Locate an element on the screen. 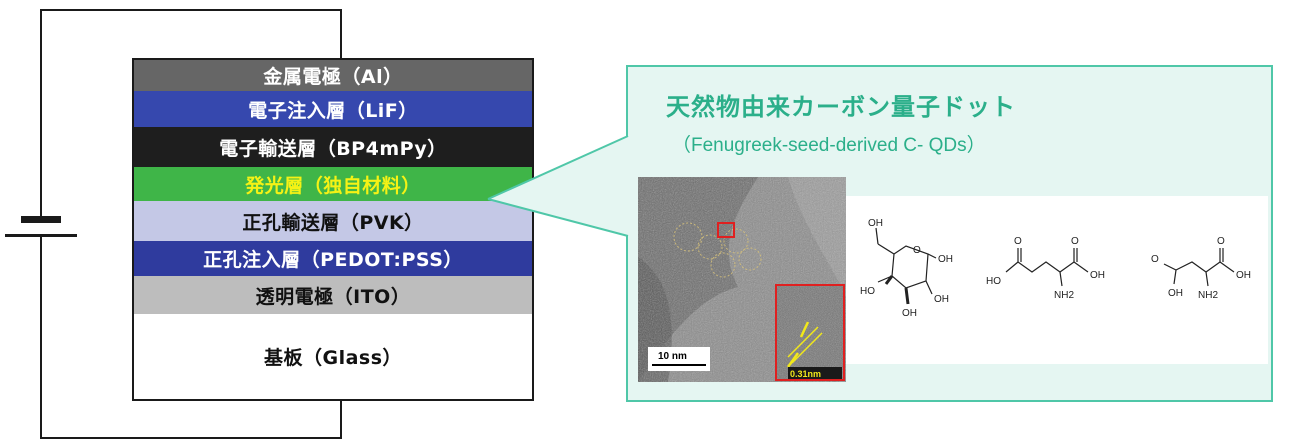 Image resolution: width=1290 pixels, height=443 pixels. glucose-oh-bottom: OH is located at coordinates (909, 313).